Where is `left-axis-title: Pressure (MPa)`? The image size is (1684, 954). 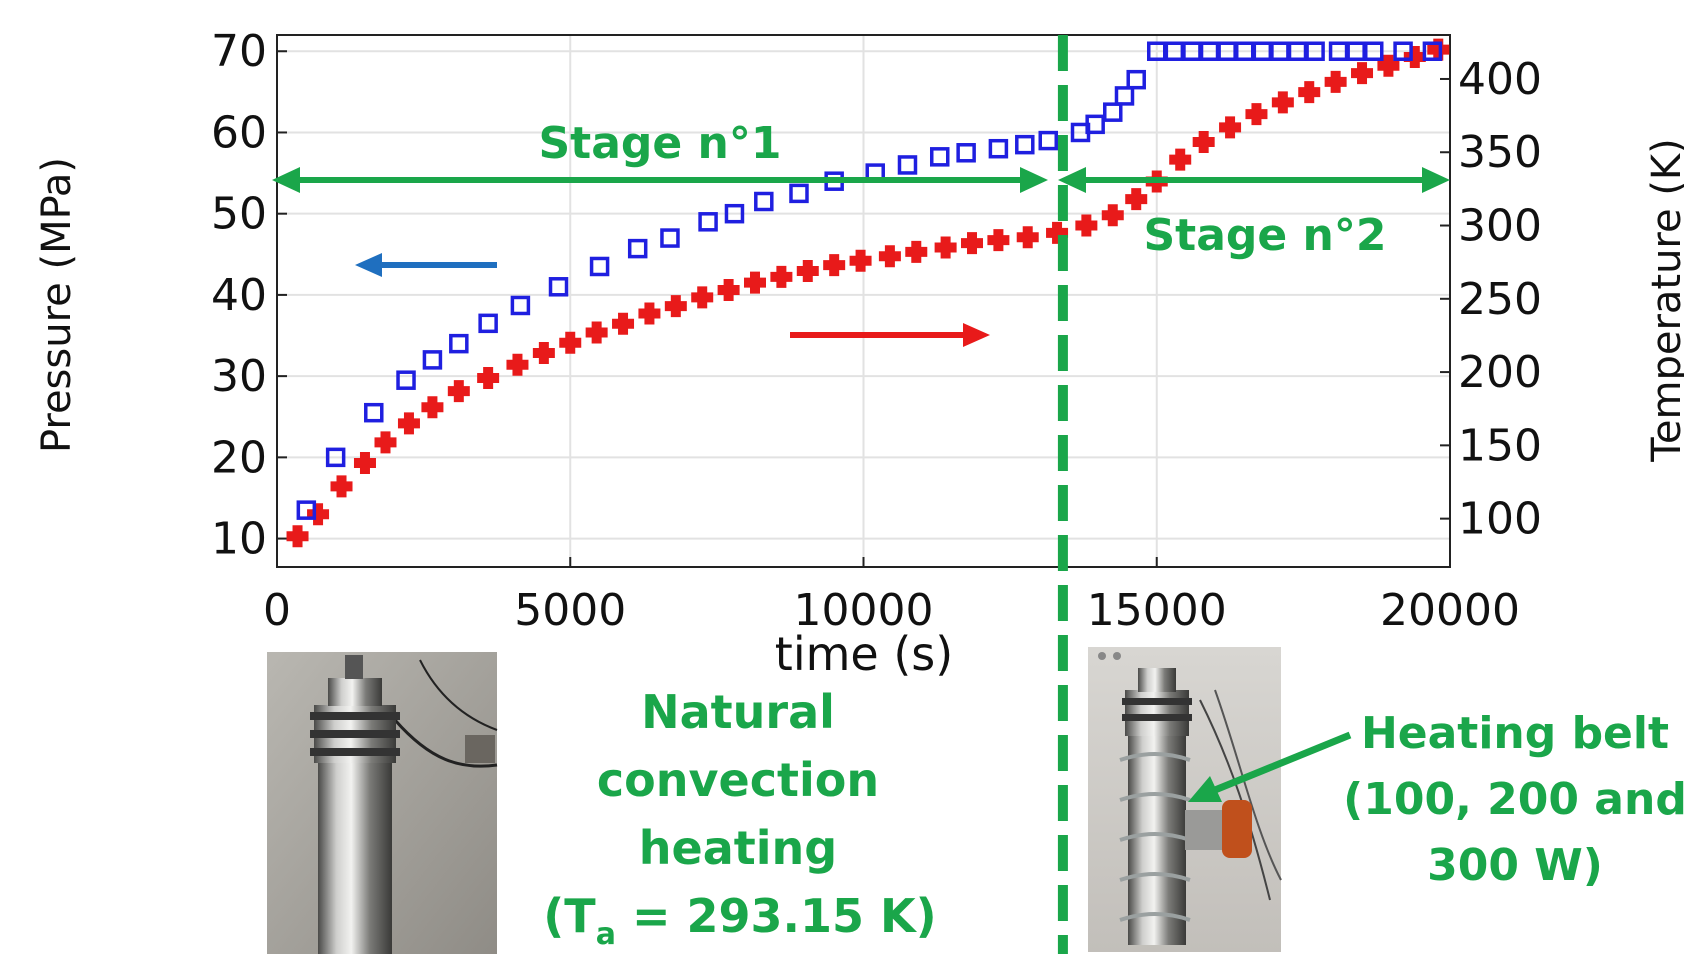 left-axis-title: Pressure (MPa) is located at coordinates (57, 305).